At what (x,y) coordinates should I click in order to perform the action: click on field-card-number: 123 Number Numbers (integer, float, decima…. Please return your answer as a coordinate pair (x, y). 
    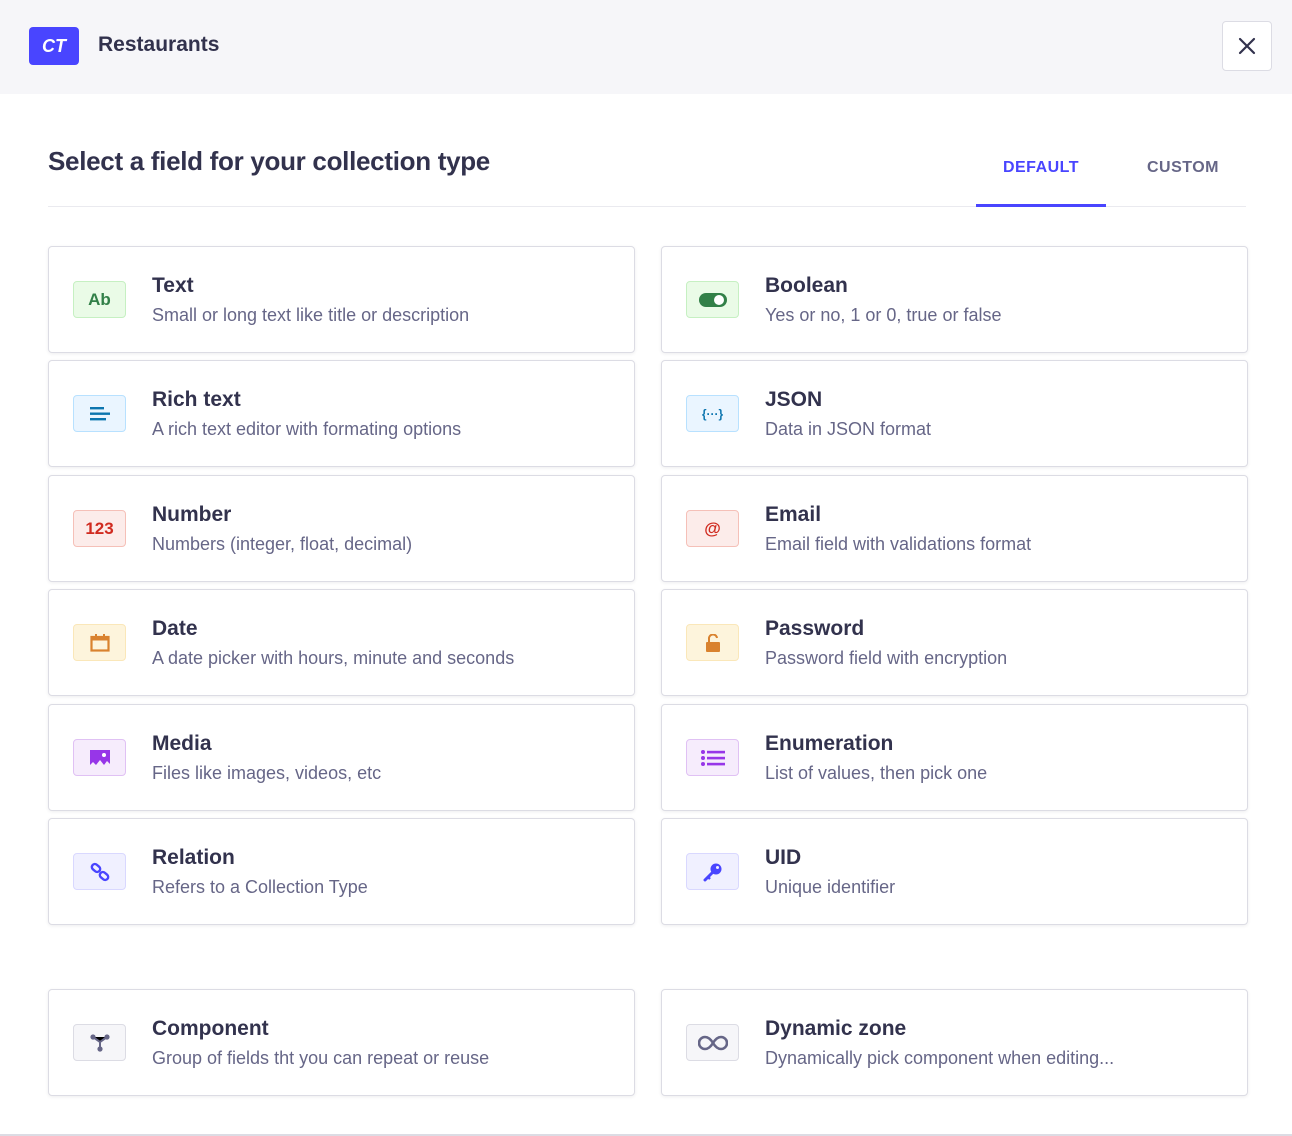
    Looking at the image, I should click on (341, 528).